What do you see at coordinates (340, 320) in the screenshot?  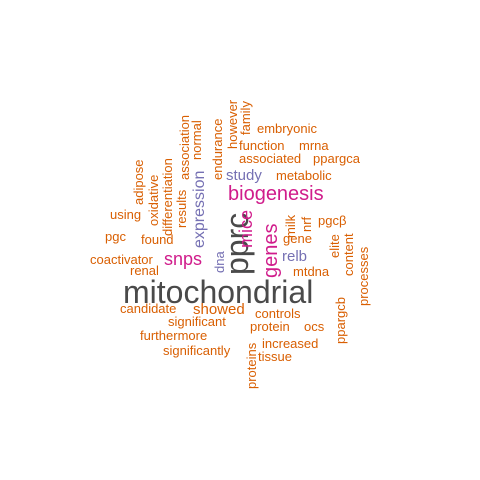 I see `word-ppargcb: ppargcb` at bounding box center [340, 320].